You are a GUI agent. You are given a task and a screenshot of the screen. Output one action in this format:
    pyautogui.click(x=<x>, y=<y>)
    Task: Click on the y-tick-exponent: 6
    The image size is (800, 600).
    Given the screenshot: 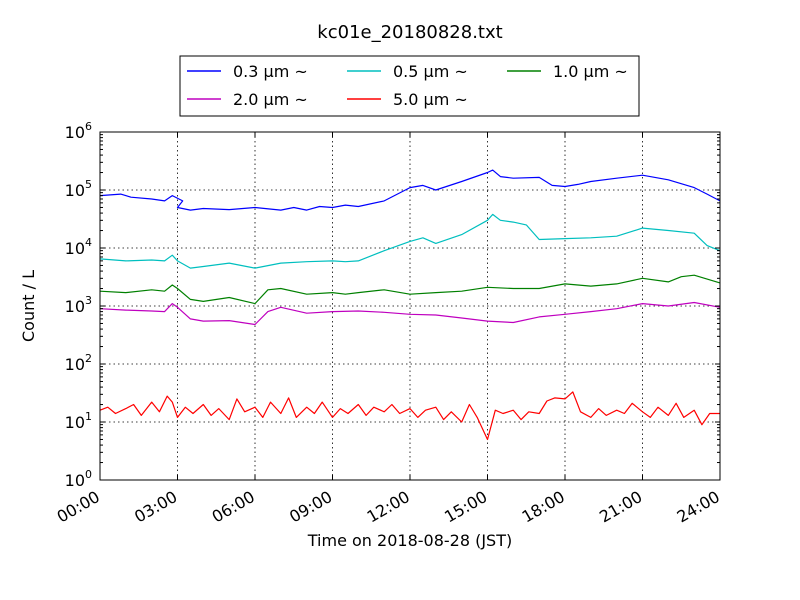 What is the action you would take?
    pyautogui.click(x=88, y=126)
    